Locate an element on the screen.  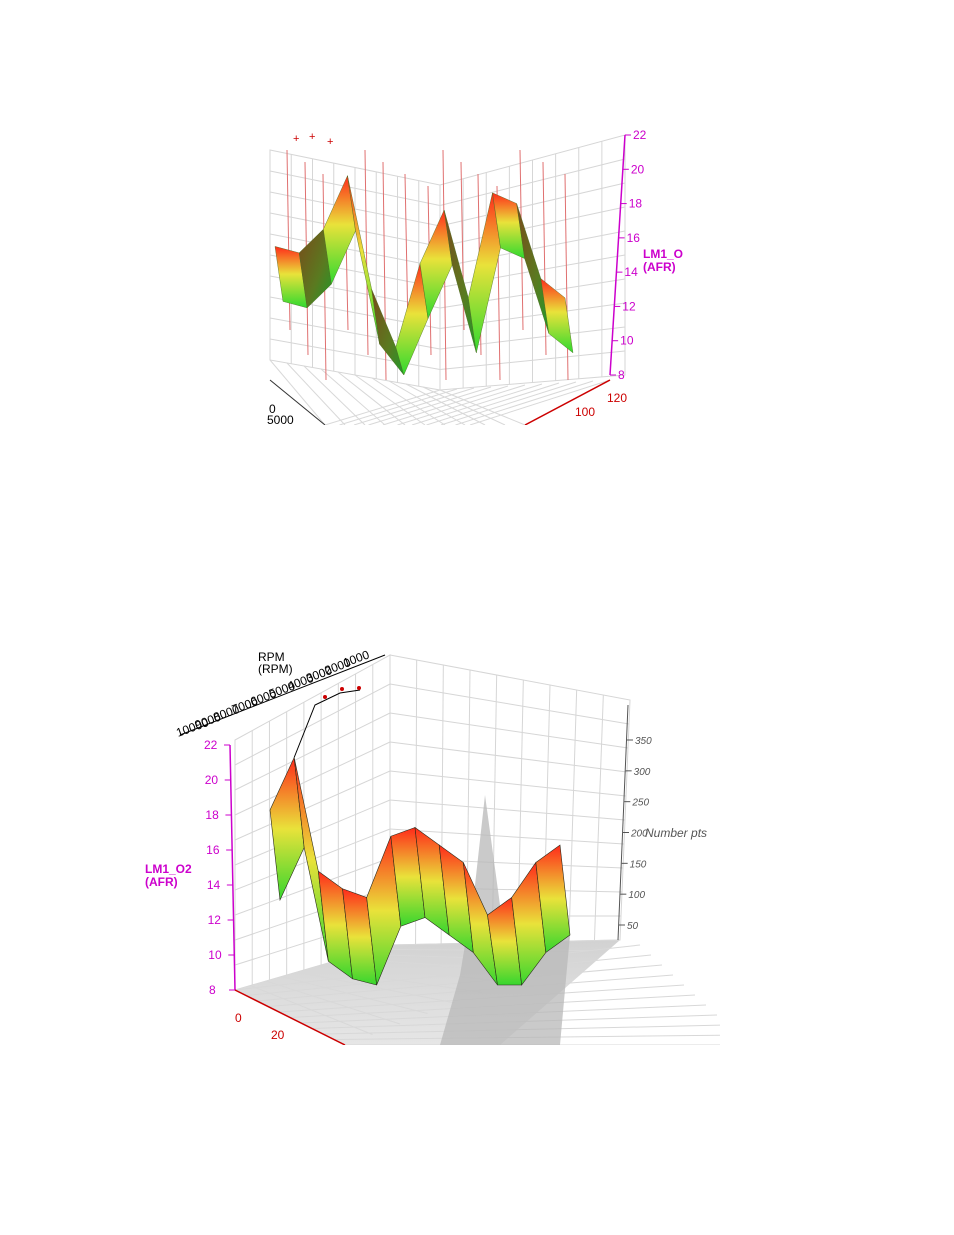
z-tick-label: 20 is located at coordinates (638, 169).